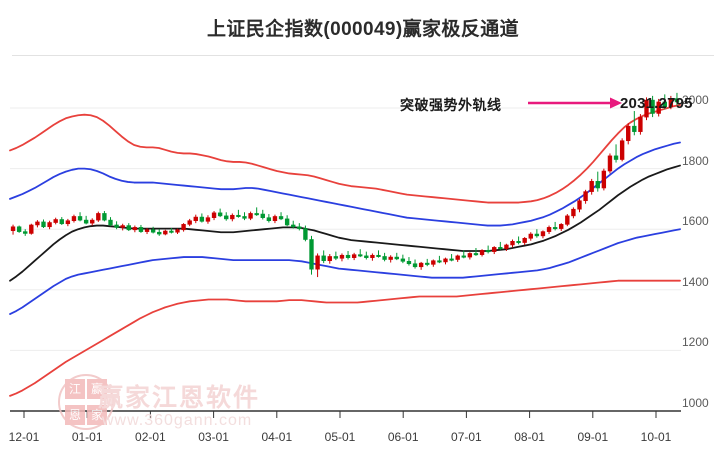 This screenshot has width=726, height=450. I want to click on breakout-annotation-text: 突破强势外轨线, so click(451, 105).